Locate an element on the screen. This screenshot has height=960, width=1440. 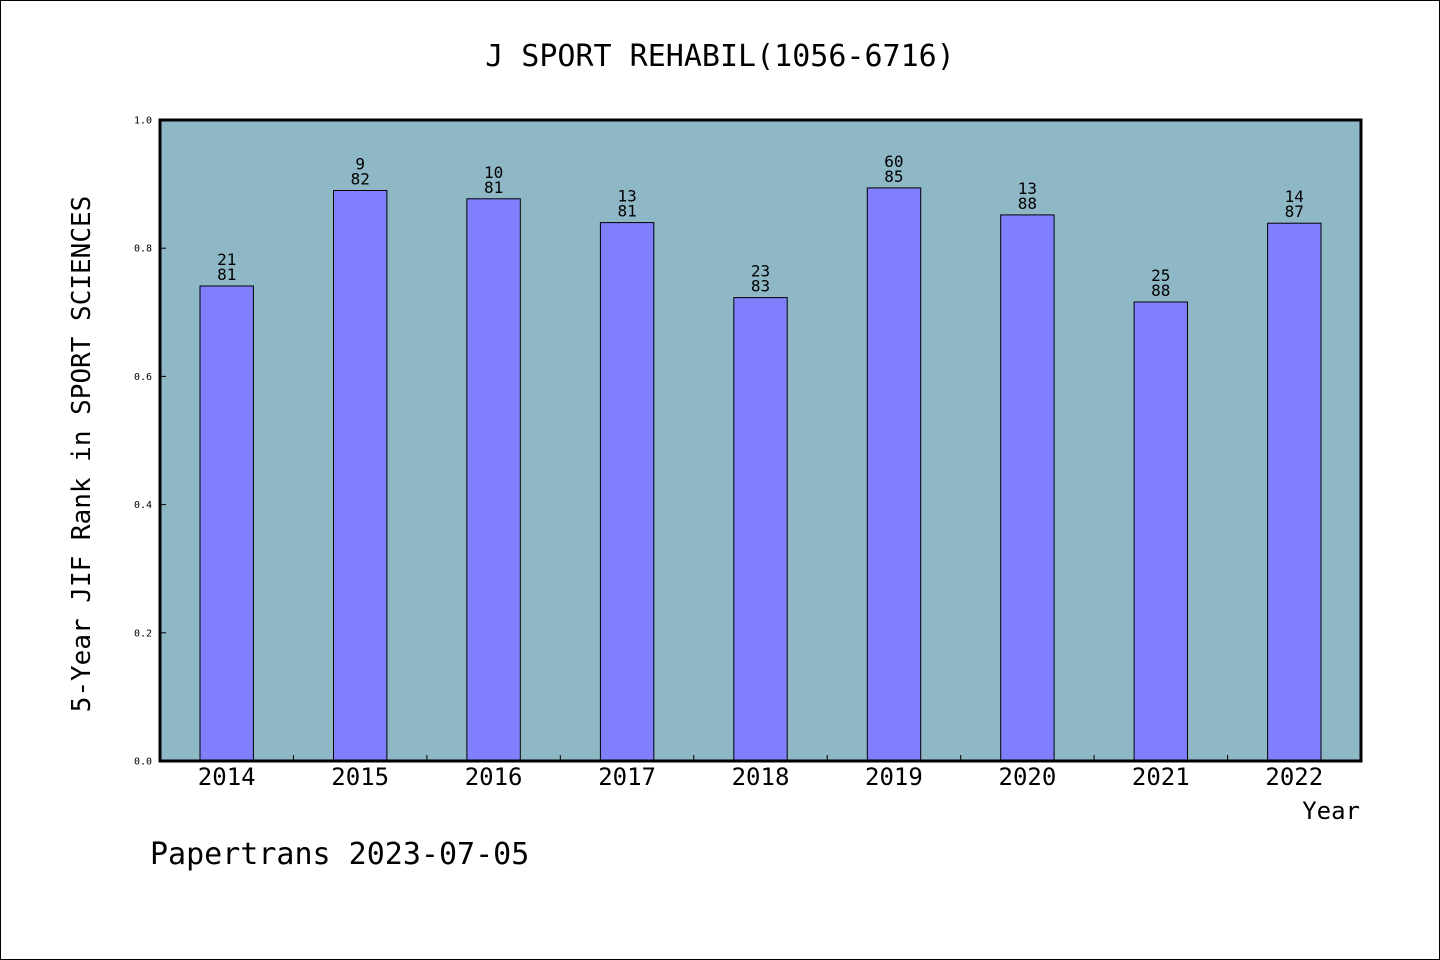
bar-2021 is located at coordinates (1160, 531).